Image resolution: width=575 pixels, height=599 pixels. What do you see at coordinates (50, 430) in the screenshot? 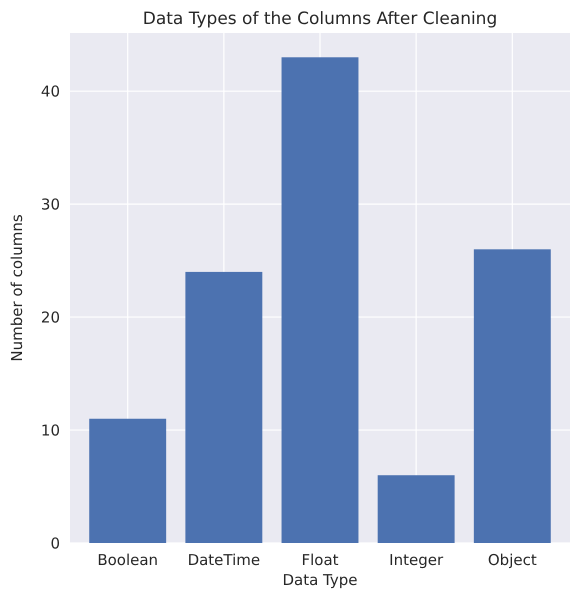
I see `y-tick-label: 10` at bounding box center [50, 430].